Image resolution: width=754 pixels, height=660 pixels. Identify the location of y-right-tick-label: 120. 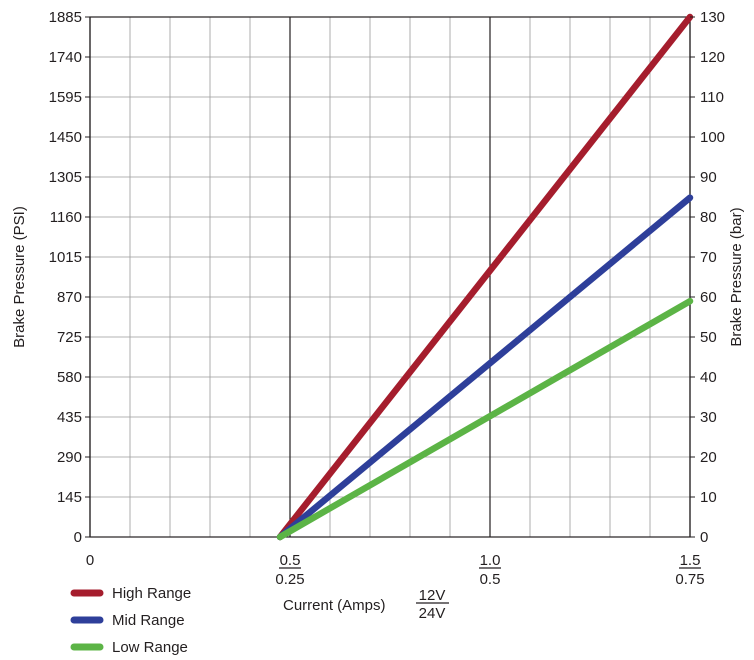
(712, 57).